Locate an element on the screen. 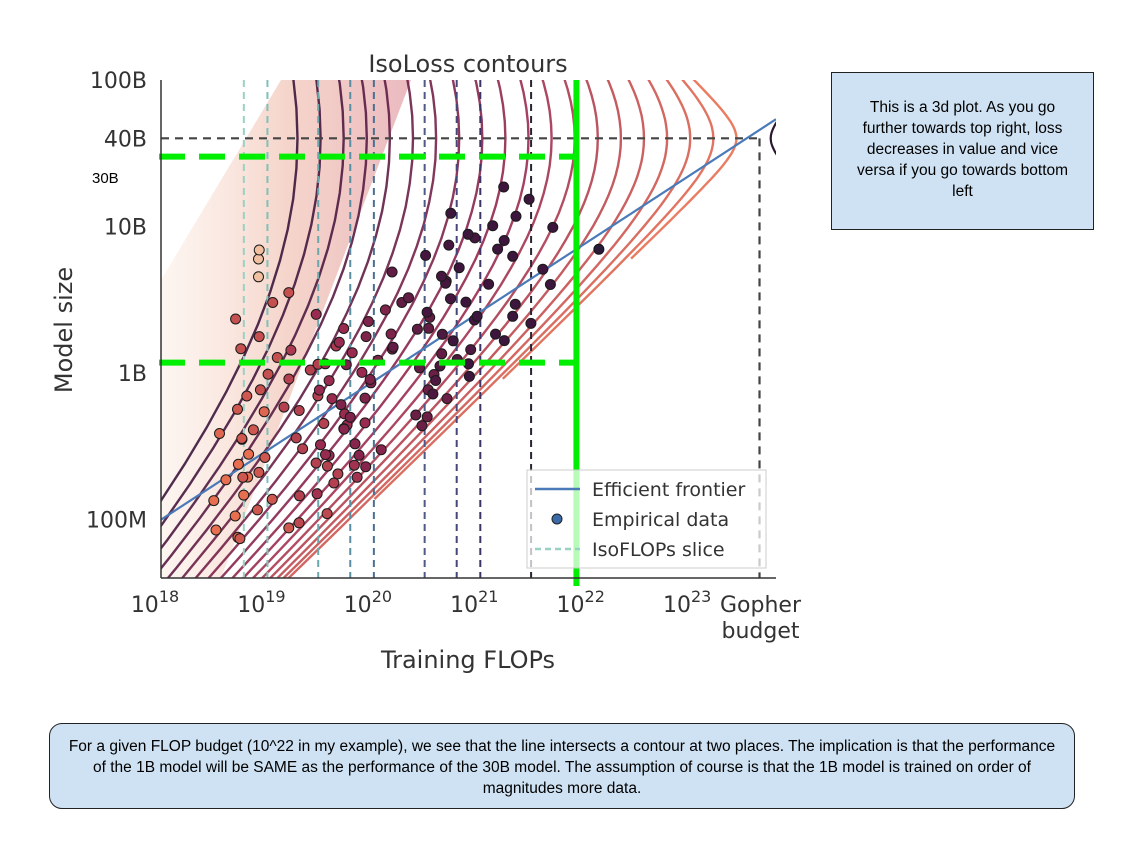  chart-title: IsoLoss contours is located at coordinates (467, 64).